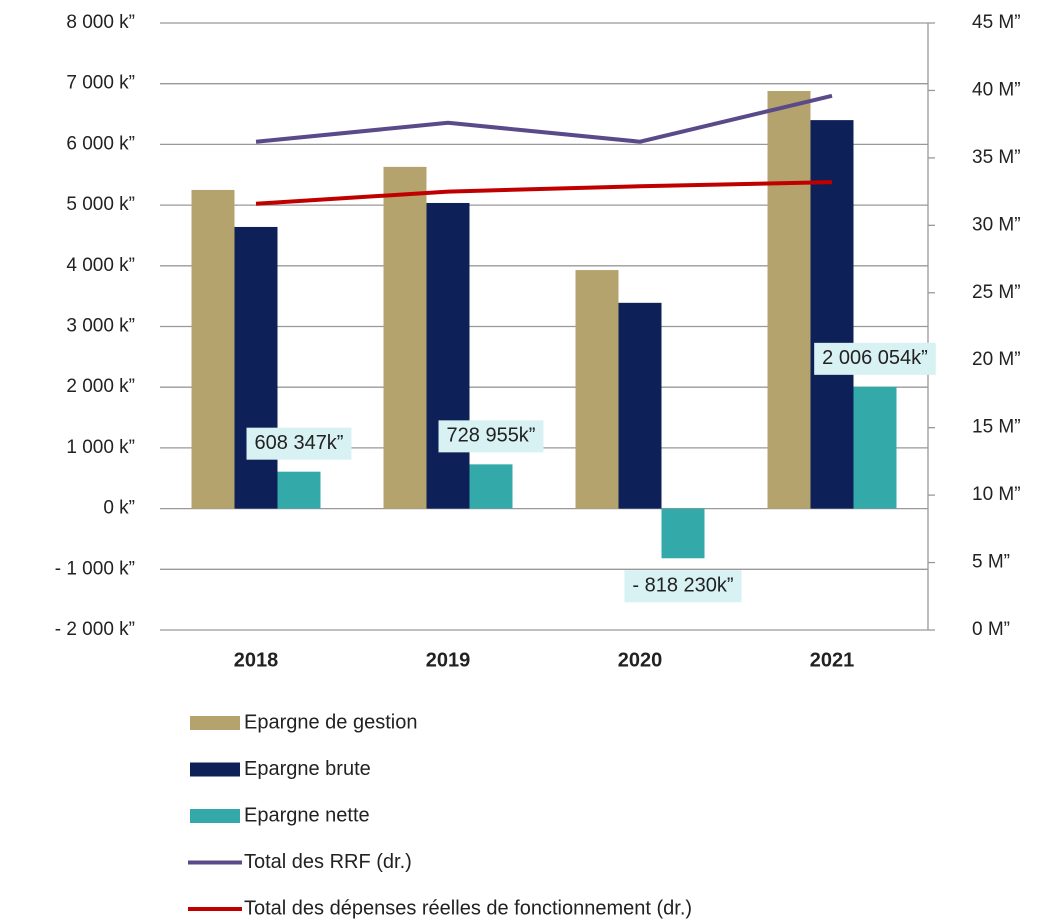  Describe the element at coordinates (996, 359) in the screenshot. I see `y2-tick-label: 20 M”` at that location.